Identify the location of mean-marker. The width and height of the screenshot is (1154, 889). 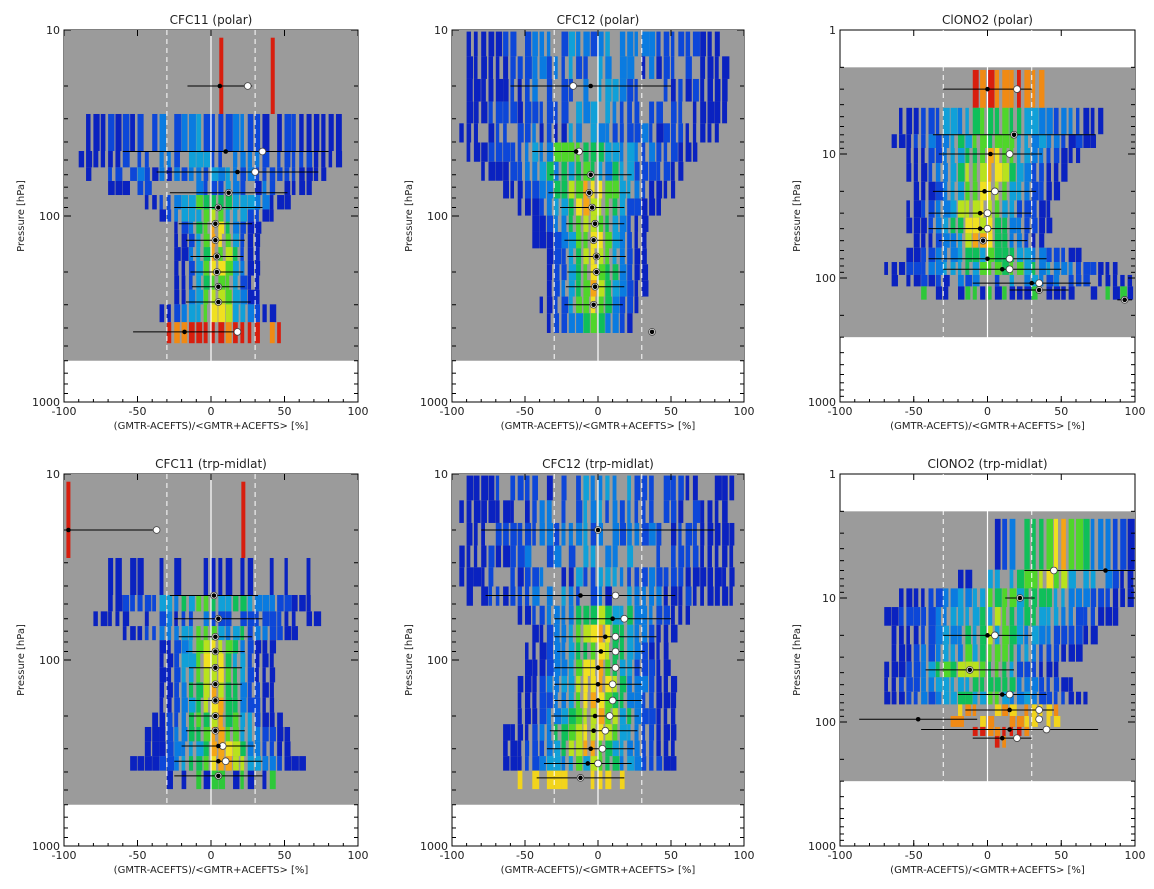
(987, 635).